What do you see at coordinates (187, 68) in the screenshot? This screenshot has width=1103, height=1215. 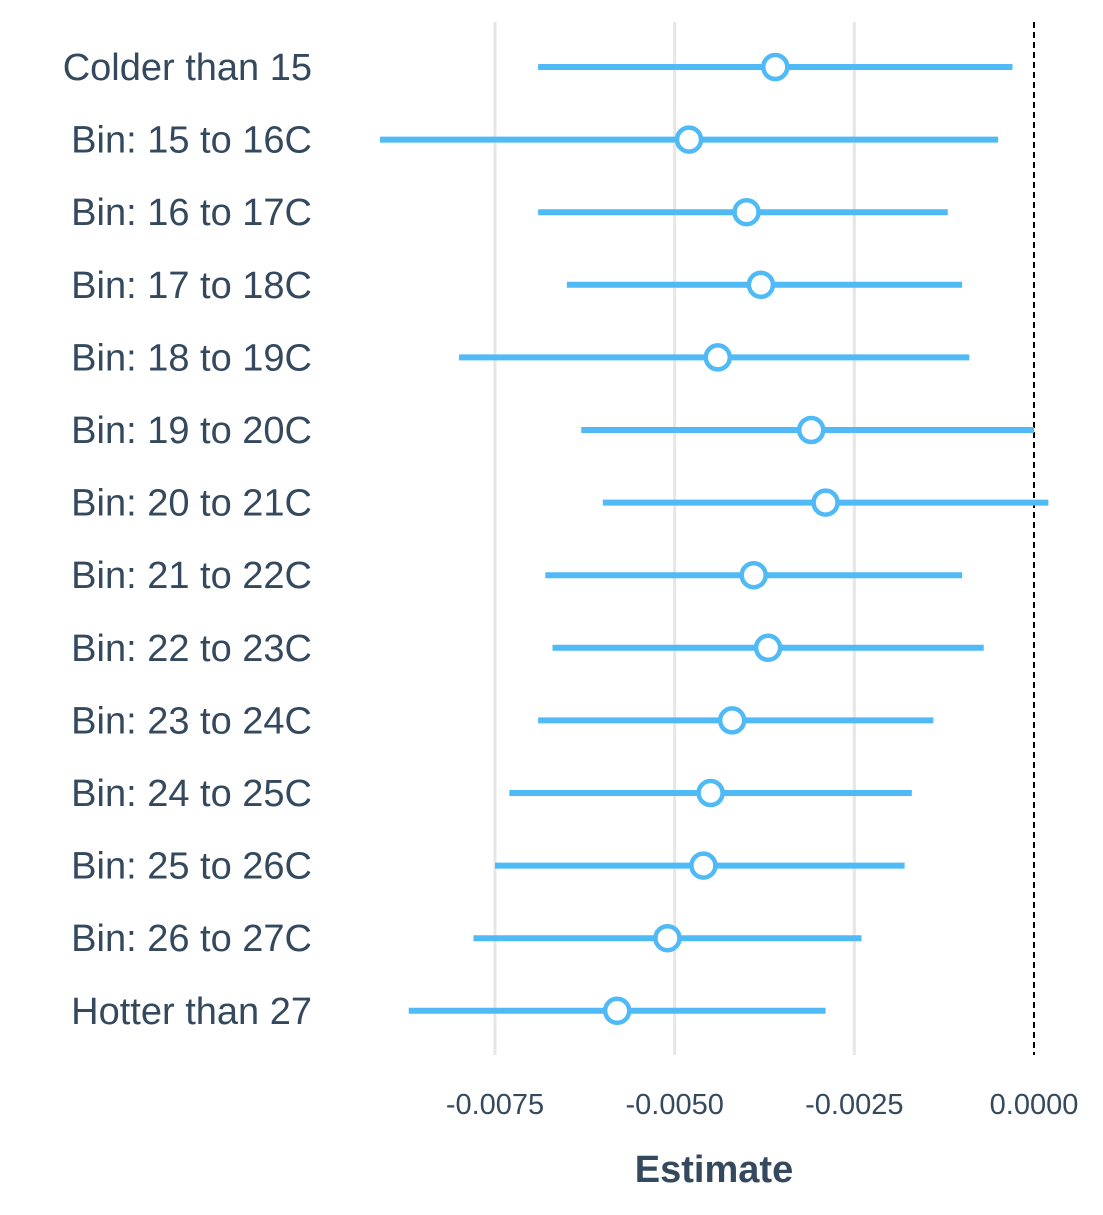 I see `y-label-0: Colder than 15` at bounding box center [187, 68].